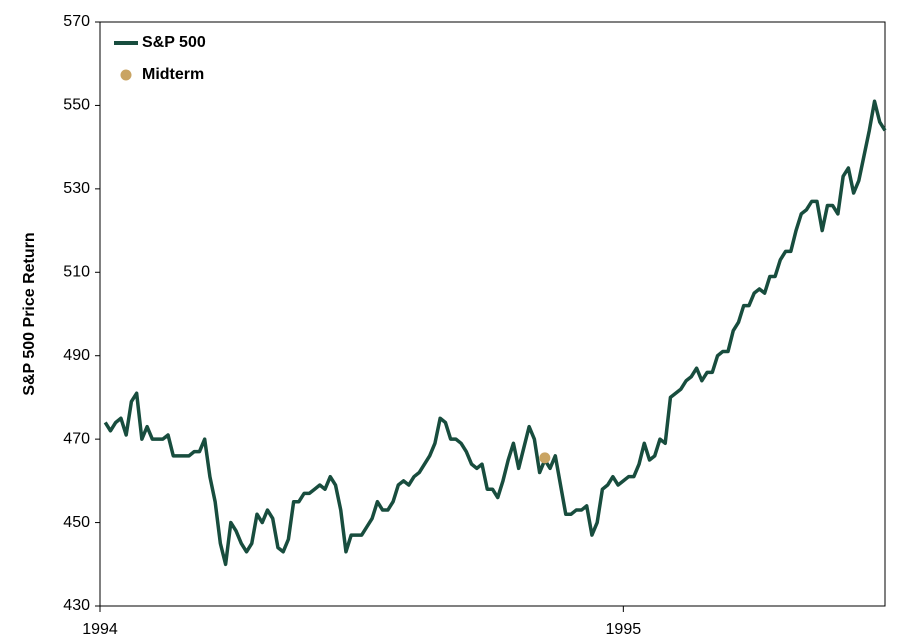 The image size is (900, 643). What do you see at coordinates (76, 522) in the screenshot?
I see `y-tick-label: 450` at bounding box center [76, 522].